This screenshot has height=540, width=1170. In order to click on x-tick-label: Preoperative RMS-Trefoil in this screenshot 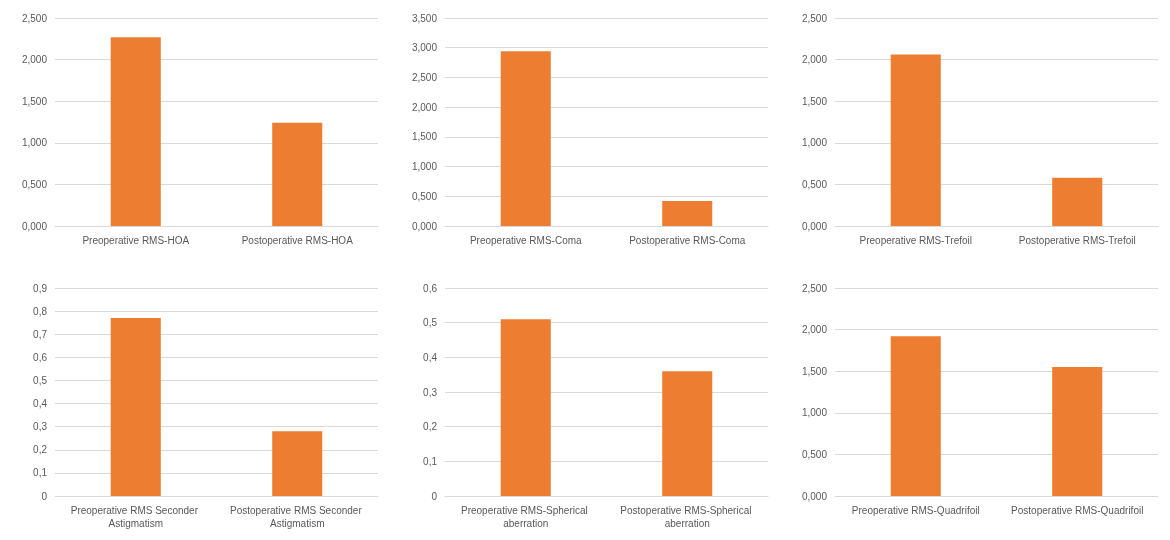, I will do `click(915, 240)`.